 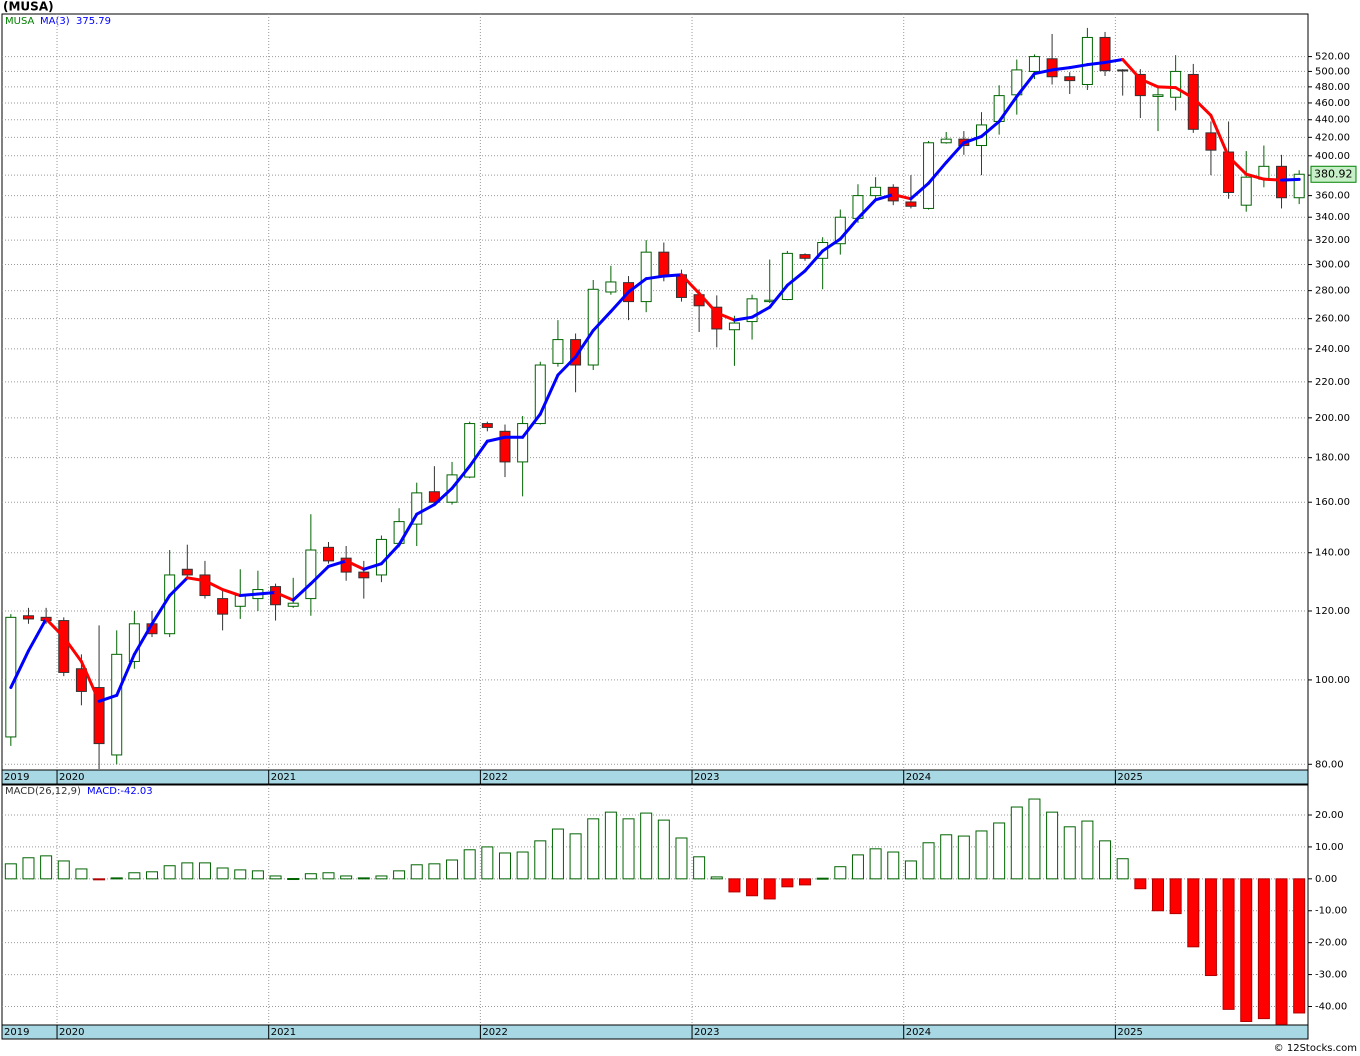 I want to click on x-tick-label: 2019, so click(x=16, y=1032).